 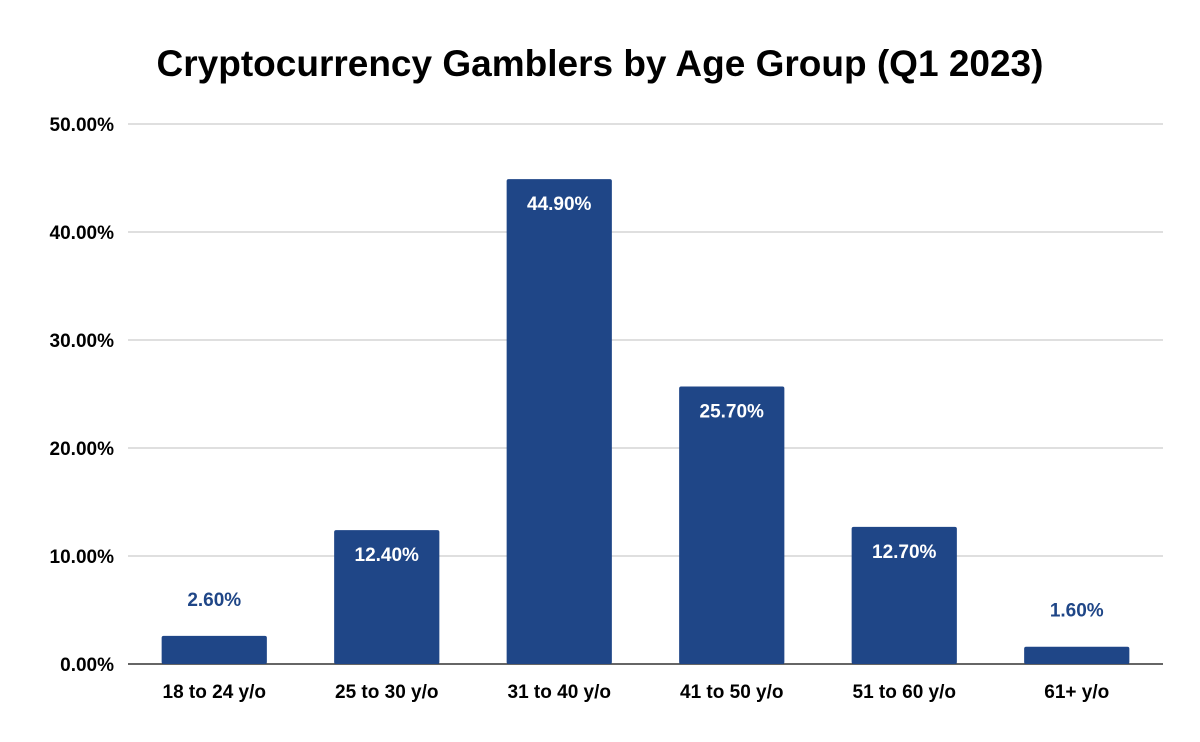 I want to click on data-label: 12.70%, so click(x=904, y=552).